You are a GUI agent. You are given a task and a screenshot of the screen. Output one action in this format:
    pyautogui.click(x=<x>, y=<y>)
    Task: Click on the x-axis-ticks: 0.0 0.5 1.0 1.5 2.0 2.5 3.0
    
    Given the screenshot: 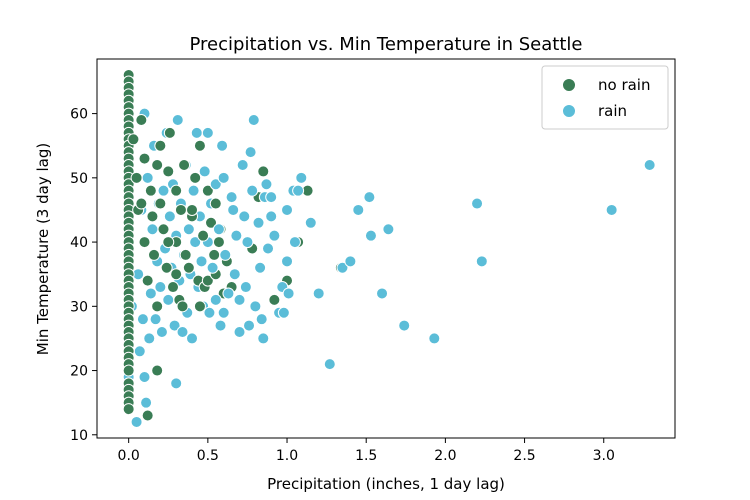 What is the action you would take?
    pyautogui.click(x=366, y=451)
    